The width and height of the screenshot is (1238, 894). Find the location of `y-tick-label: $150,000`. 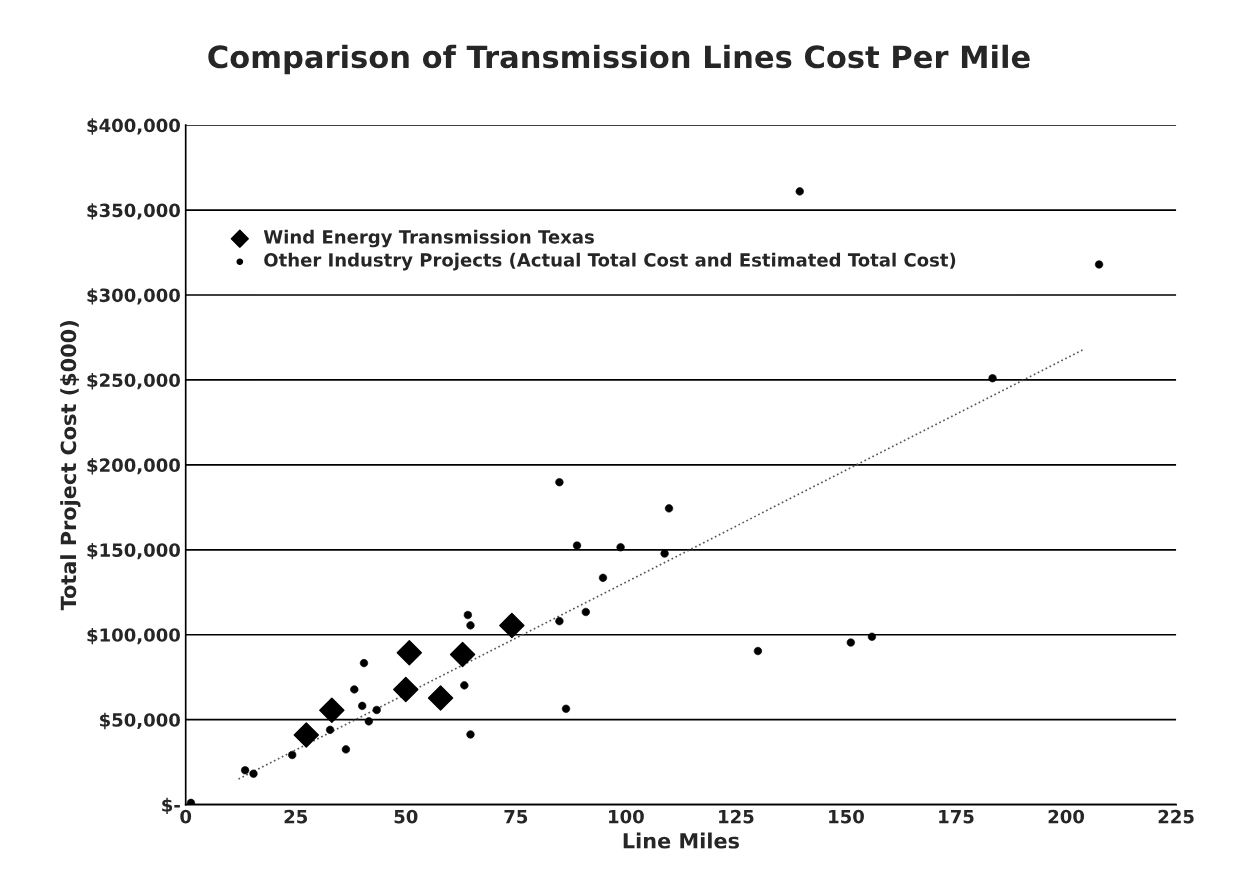

y-tick-label: $150,000 is located at coordinates (133, 551).